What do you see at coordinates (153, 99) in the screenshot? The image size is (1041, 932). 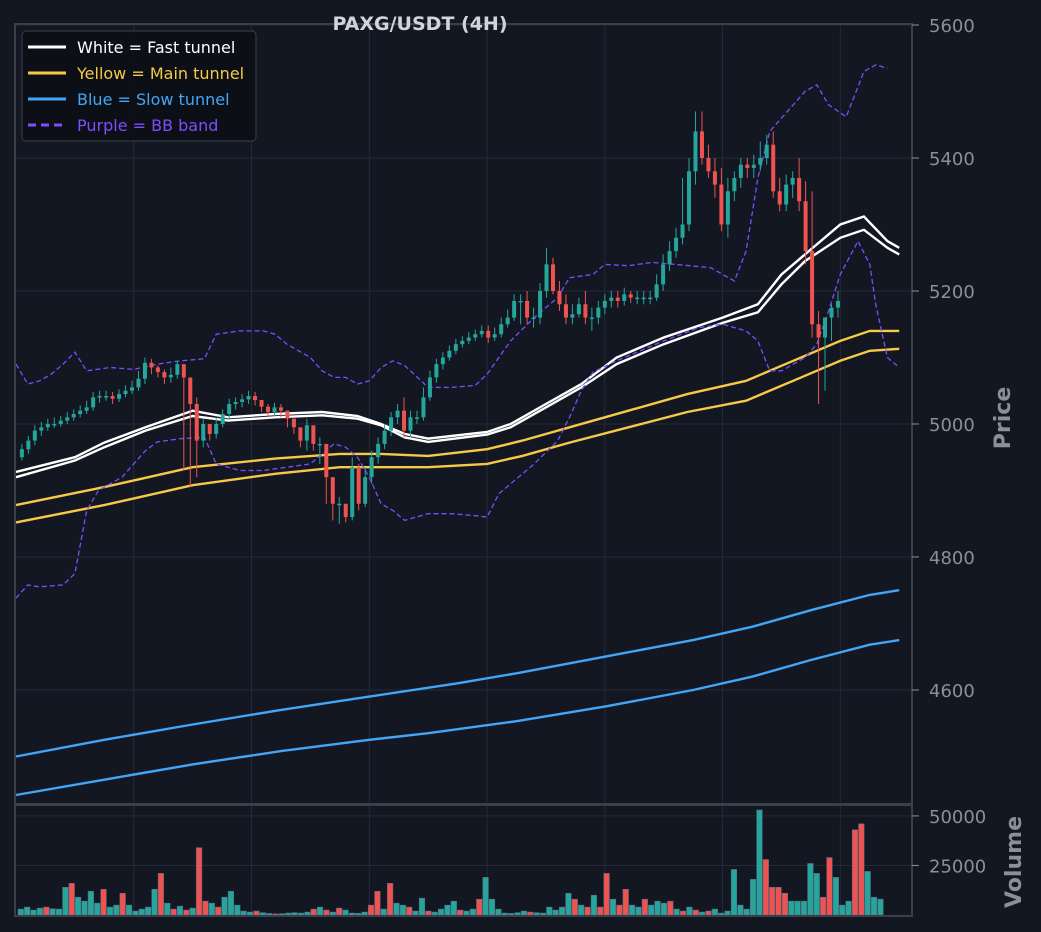 I see `legend-label-slow: Blue = Slow tunnel` at bounding box center [153, 99].